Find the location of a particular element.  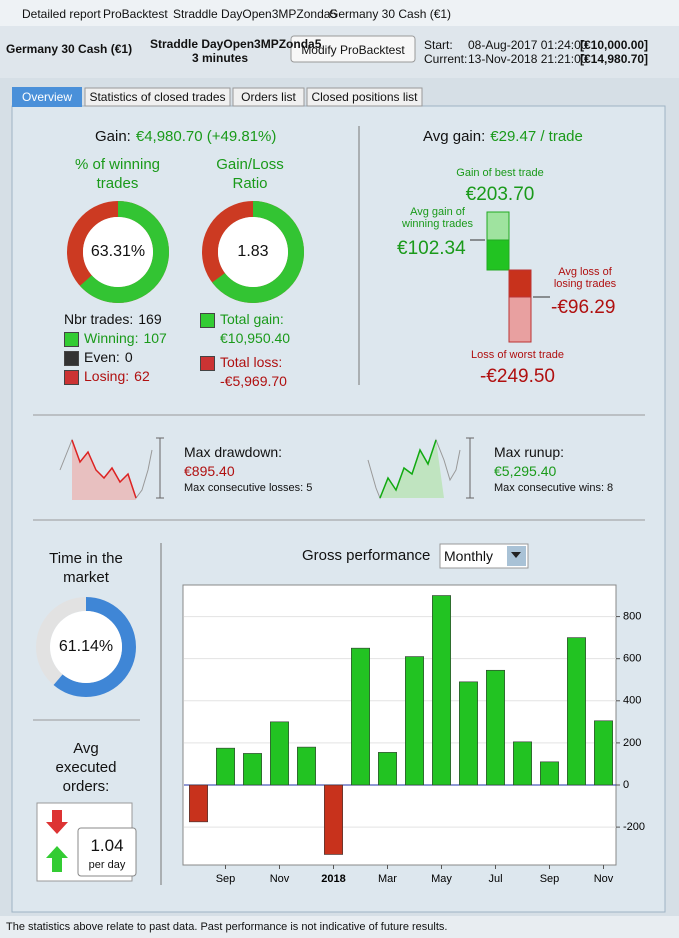

avg-win: €102.34 is located at coordinates (431, 248).